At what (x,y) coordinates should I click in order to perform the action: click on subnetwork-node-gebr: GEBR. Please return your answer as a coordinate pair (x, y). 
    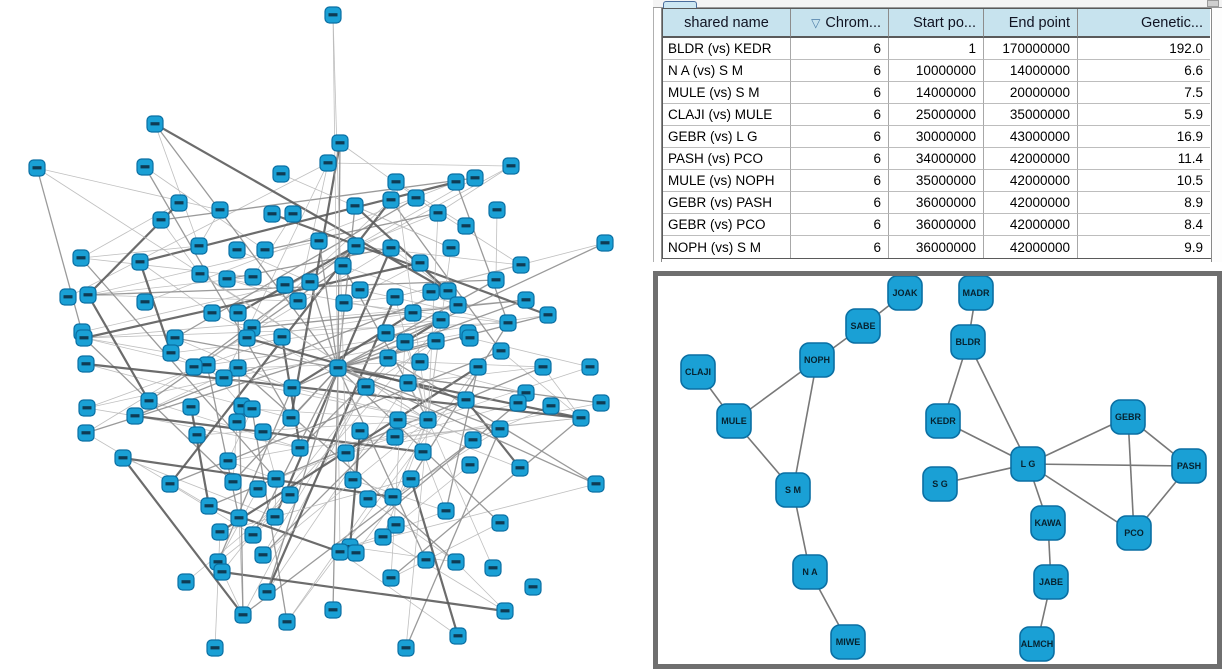
    Looking at the image, I should click on (1128, 417).